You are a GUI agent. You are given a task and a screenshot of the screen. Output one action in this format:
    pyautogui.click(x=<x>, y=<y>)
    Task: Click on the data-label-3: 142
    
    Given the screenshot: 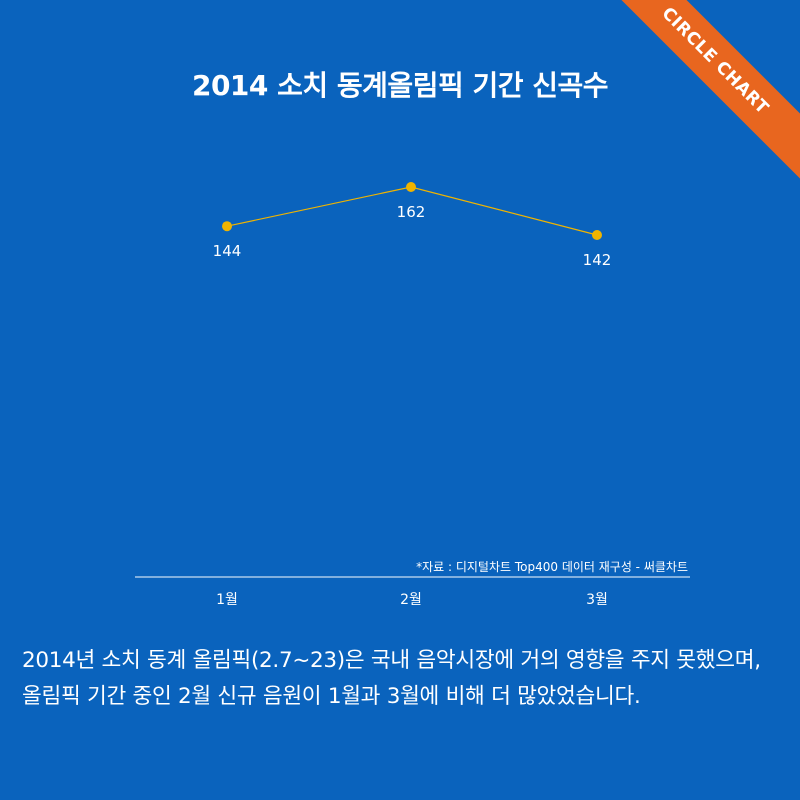 What is the action you would take?
    pyautogui.click(x=597, y=260)
    